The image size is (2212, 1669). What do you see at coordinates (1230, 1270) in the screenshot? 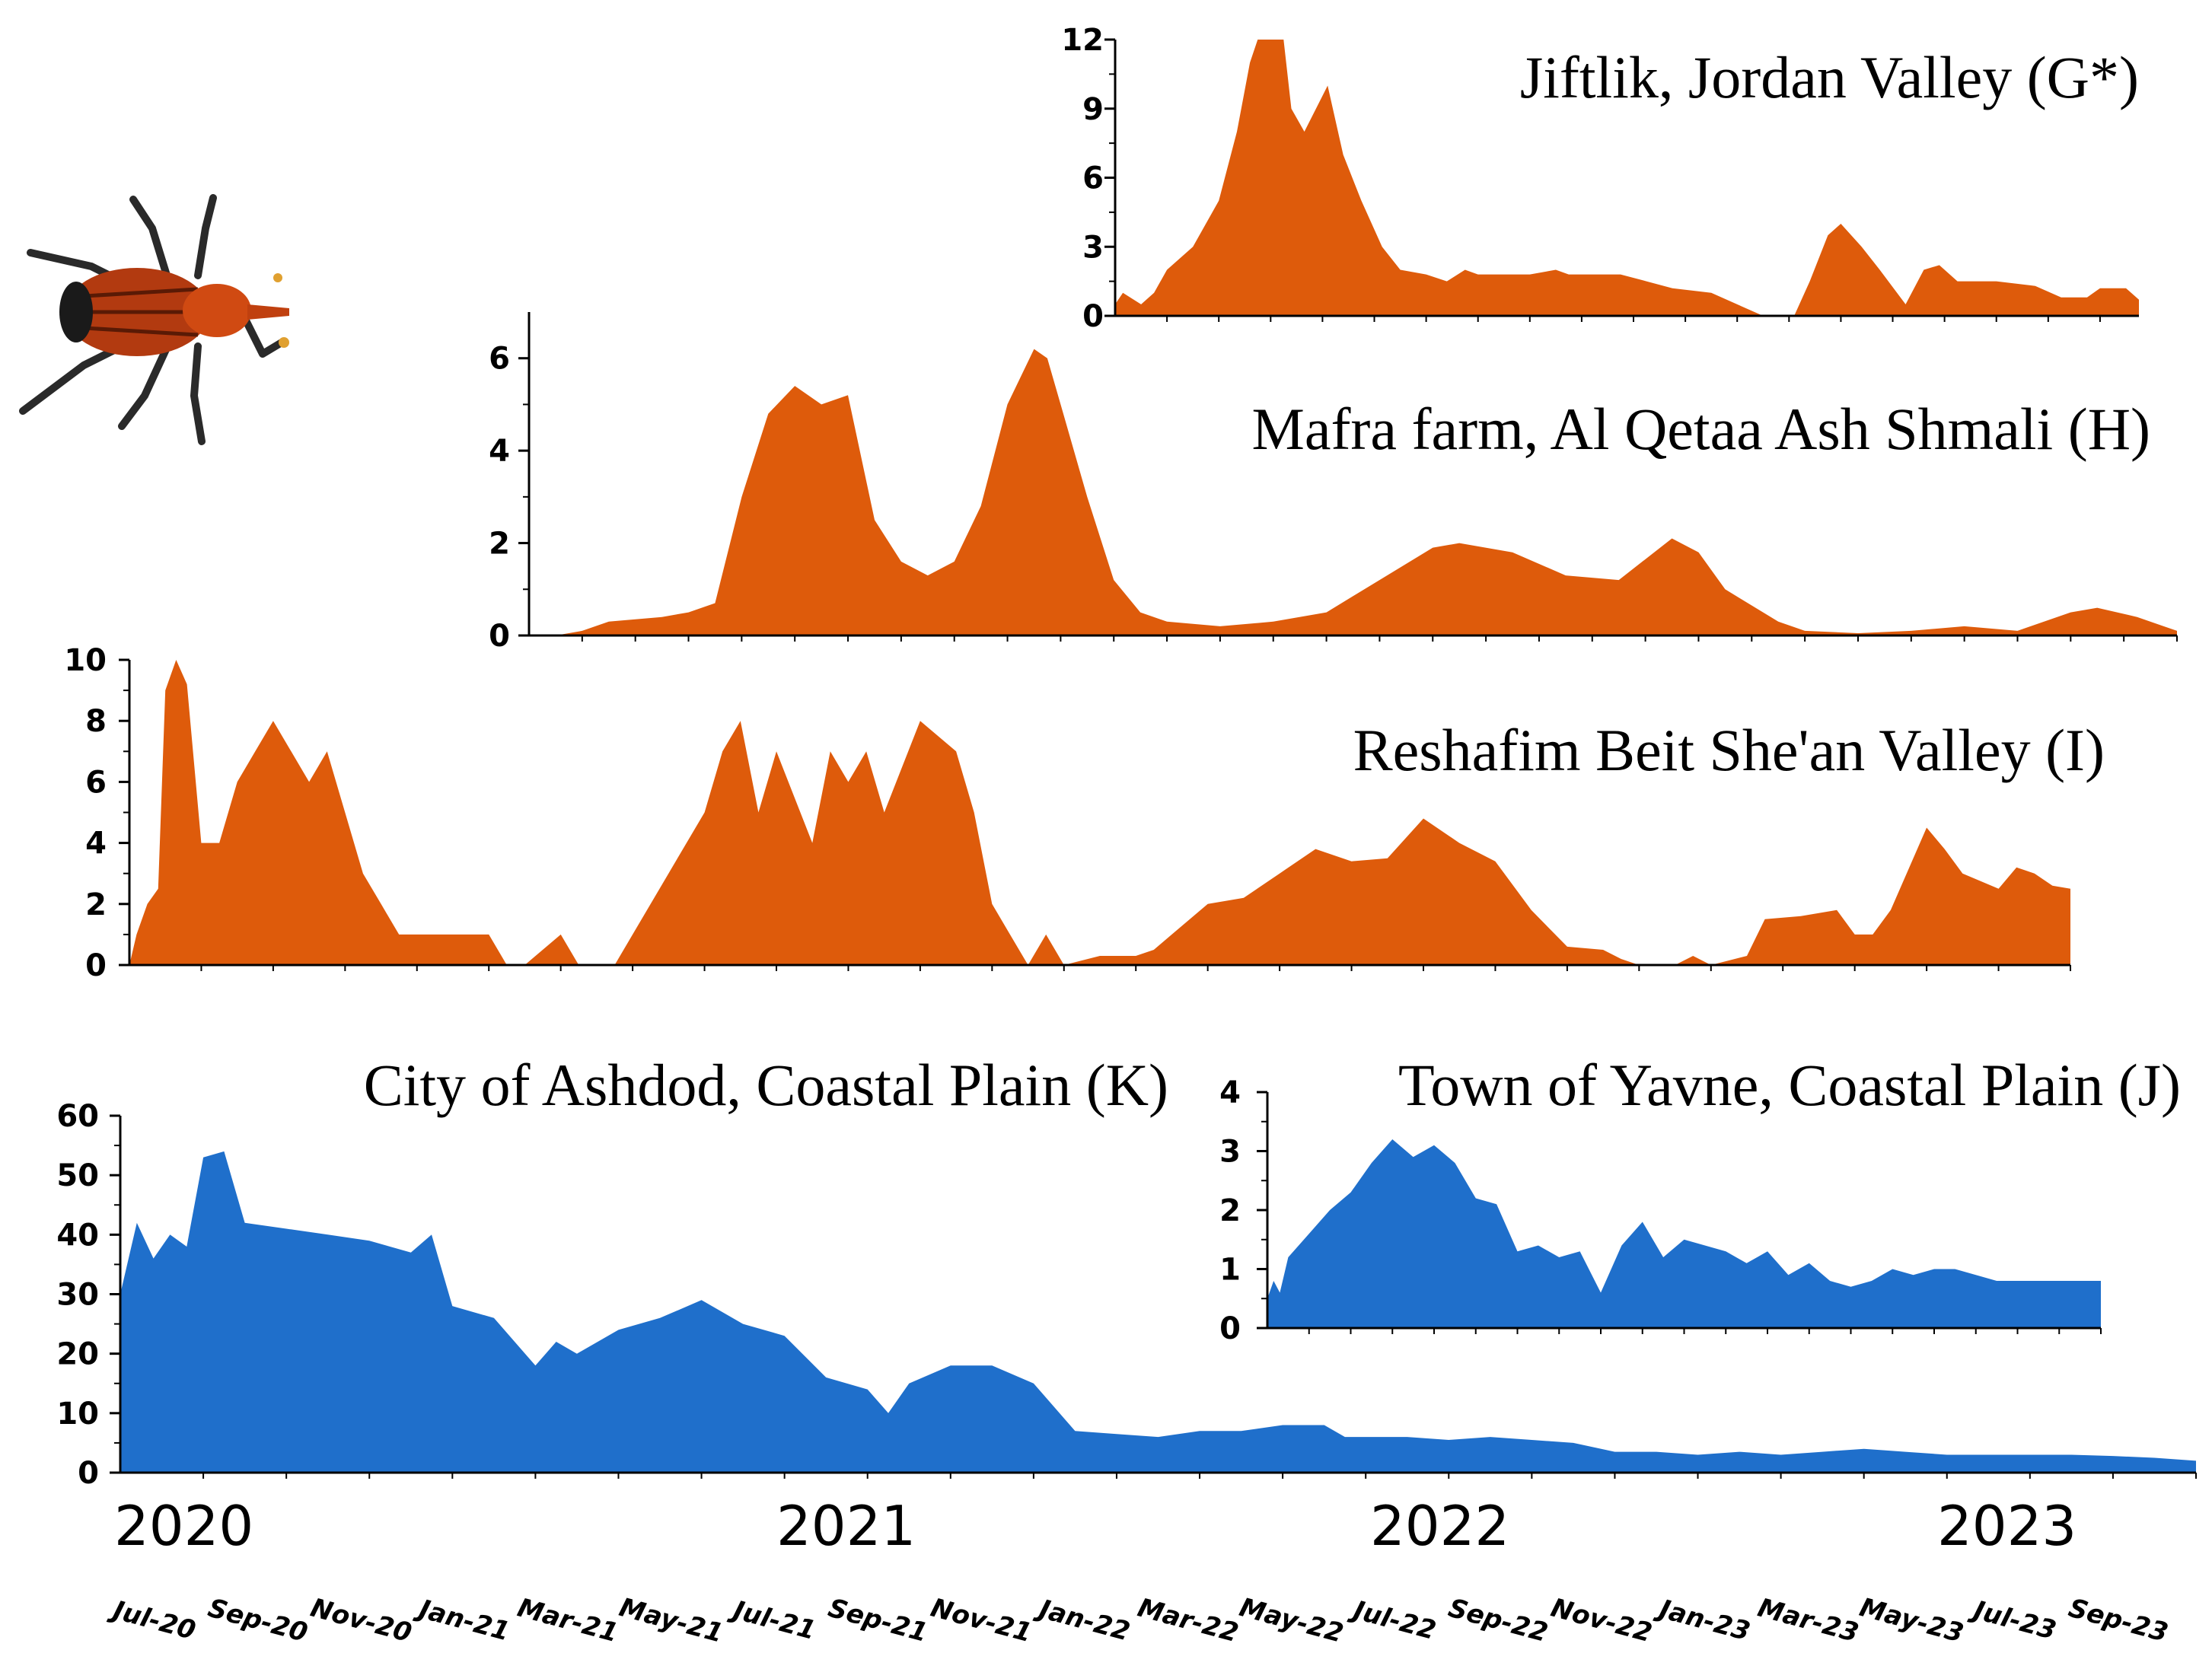
I see `y-tick-label-J: 1` at bounding box center [1230, 1270].